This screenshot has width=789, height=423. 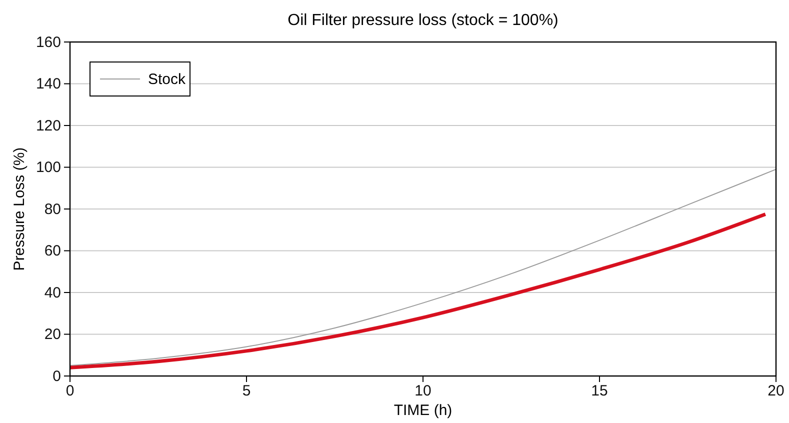 I want to click on y-tick-label: 60, so click(x=52, y=251).